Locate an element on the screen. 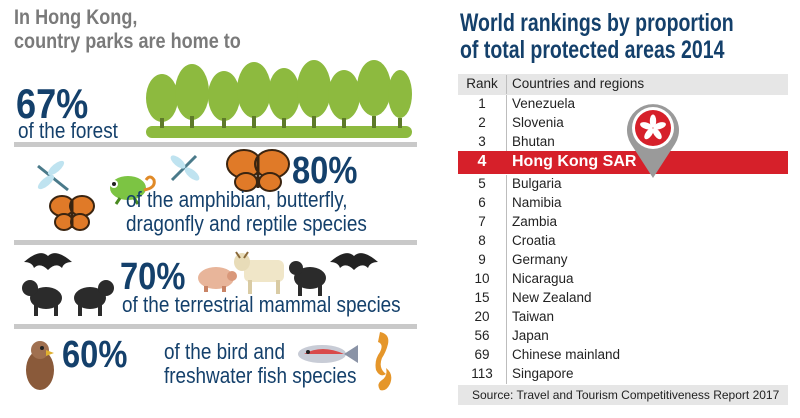 The width and height of the screenshot is (800, 418). row-rank: 3 is located at coordinates (482, 141).